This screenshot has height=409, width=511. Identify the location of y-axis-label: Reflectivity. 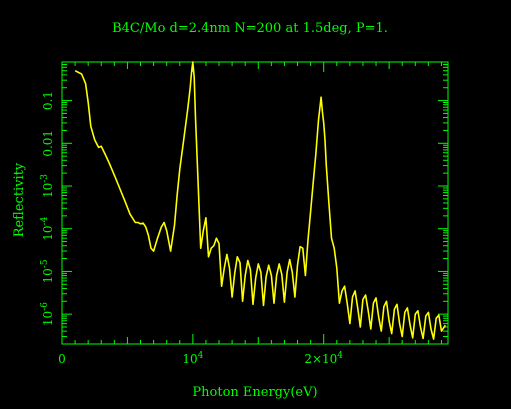
(19, 199).